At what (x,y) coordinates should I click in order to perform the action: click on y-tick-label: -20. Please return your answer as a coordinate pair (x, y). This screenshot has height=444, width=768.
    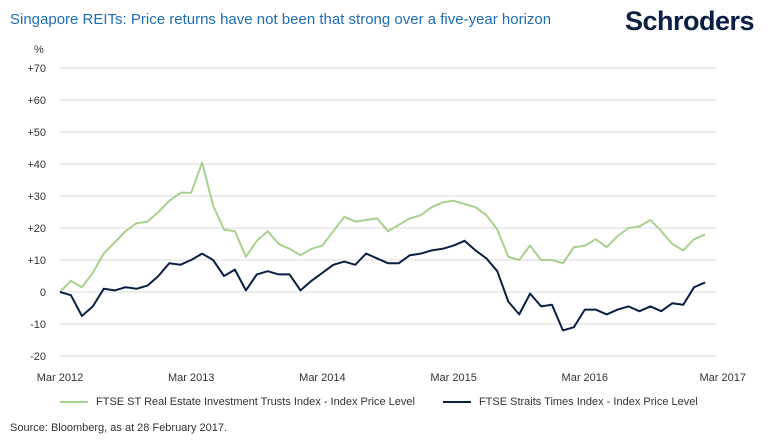
    Looking at the image, I should click on (38, 357).